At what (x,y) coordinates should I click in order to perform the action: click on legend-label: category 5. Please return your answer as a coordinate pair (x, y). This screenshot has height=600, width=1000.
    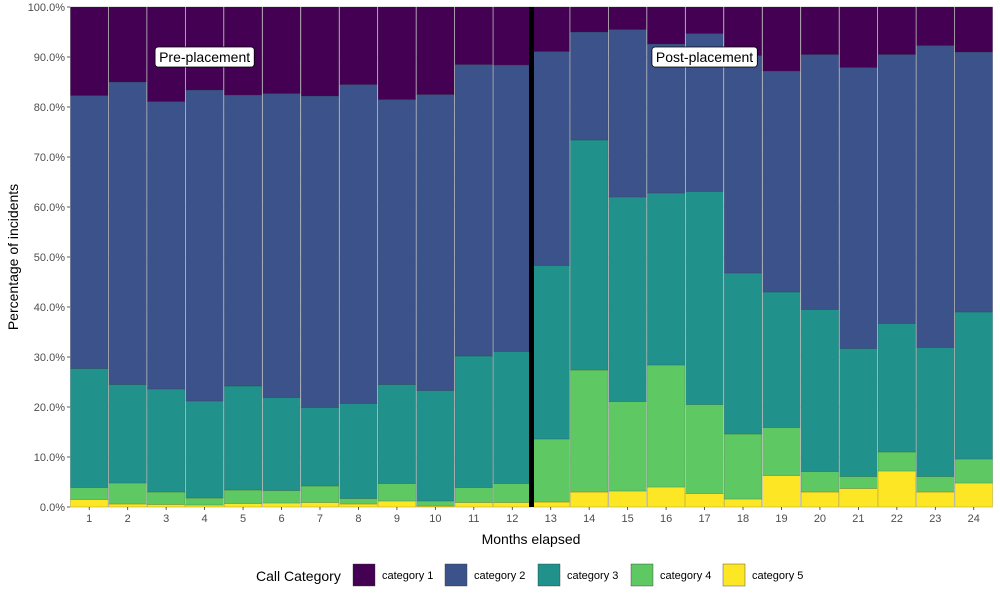
    Looking at the image, I should click on (777, 576).